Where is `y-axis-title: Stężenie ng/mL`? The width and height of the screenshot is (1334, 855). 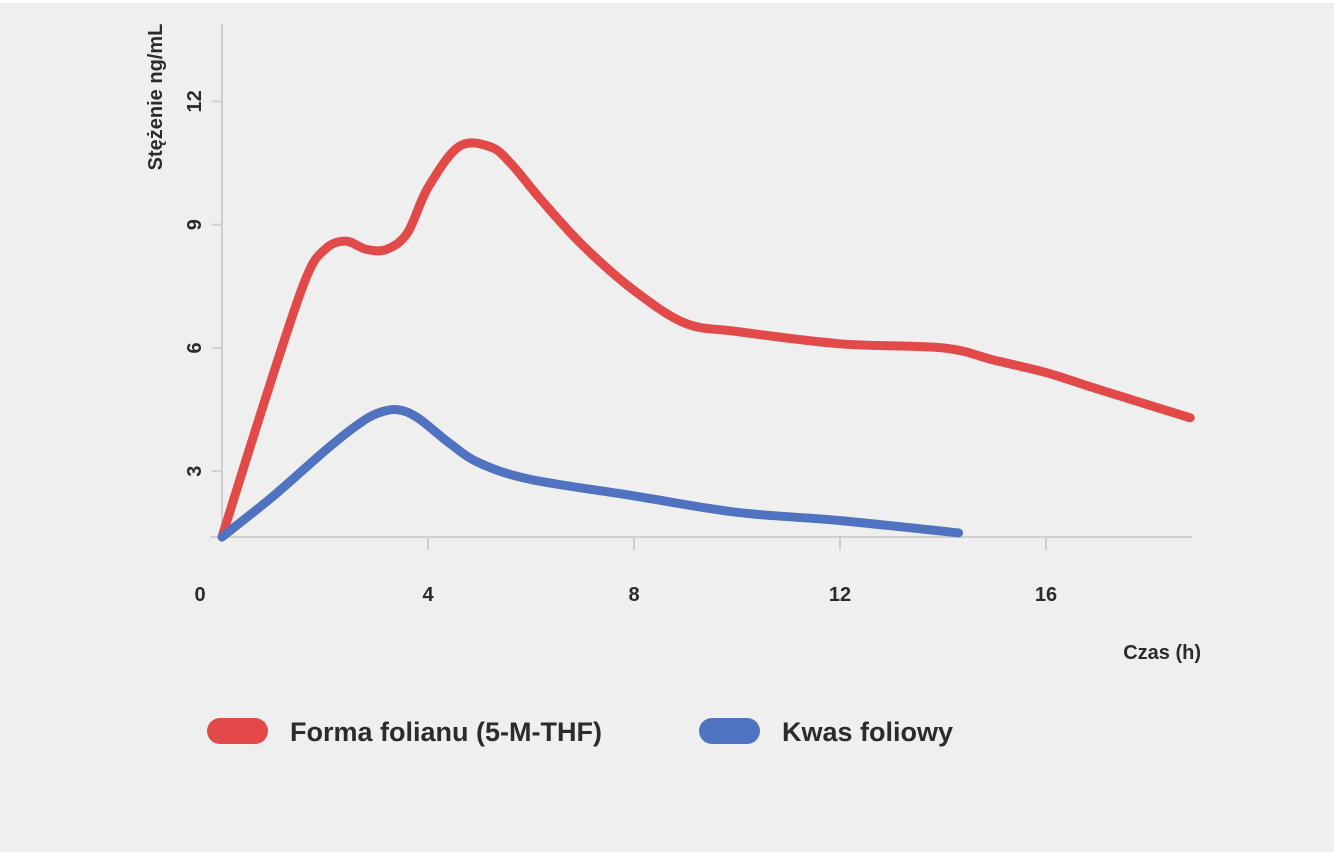
y-axis-title: Stężenie ng/mL is located at coordinates (156, 97).